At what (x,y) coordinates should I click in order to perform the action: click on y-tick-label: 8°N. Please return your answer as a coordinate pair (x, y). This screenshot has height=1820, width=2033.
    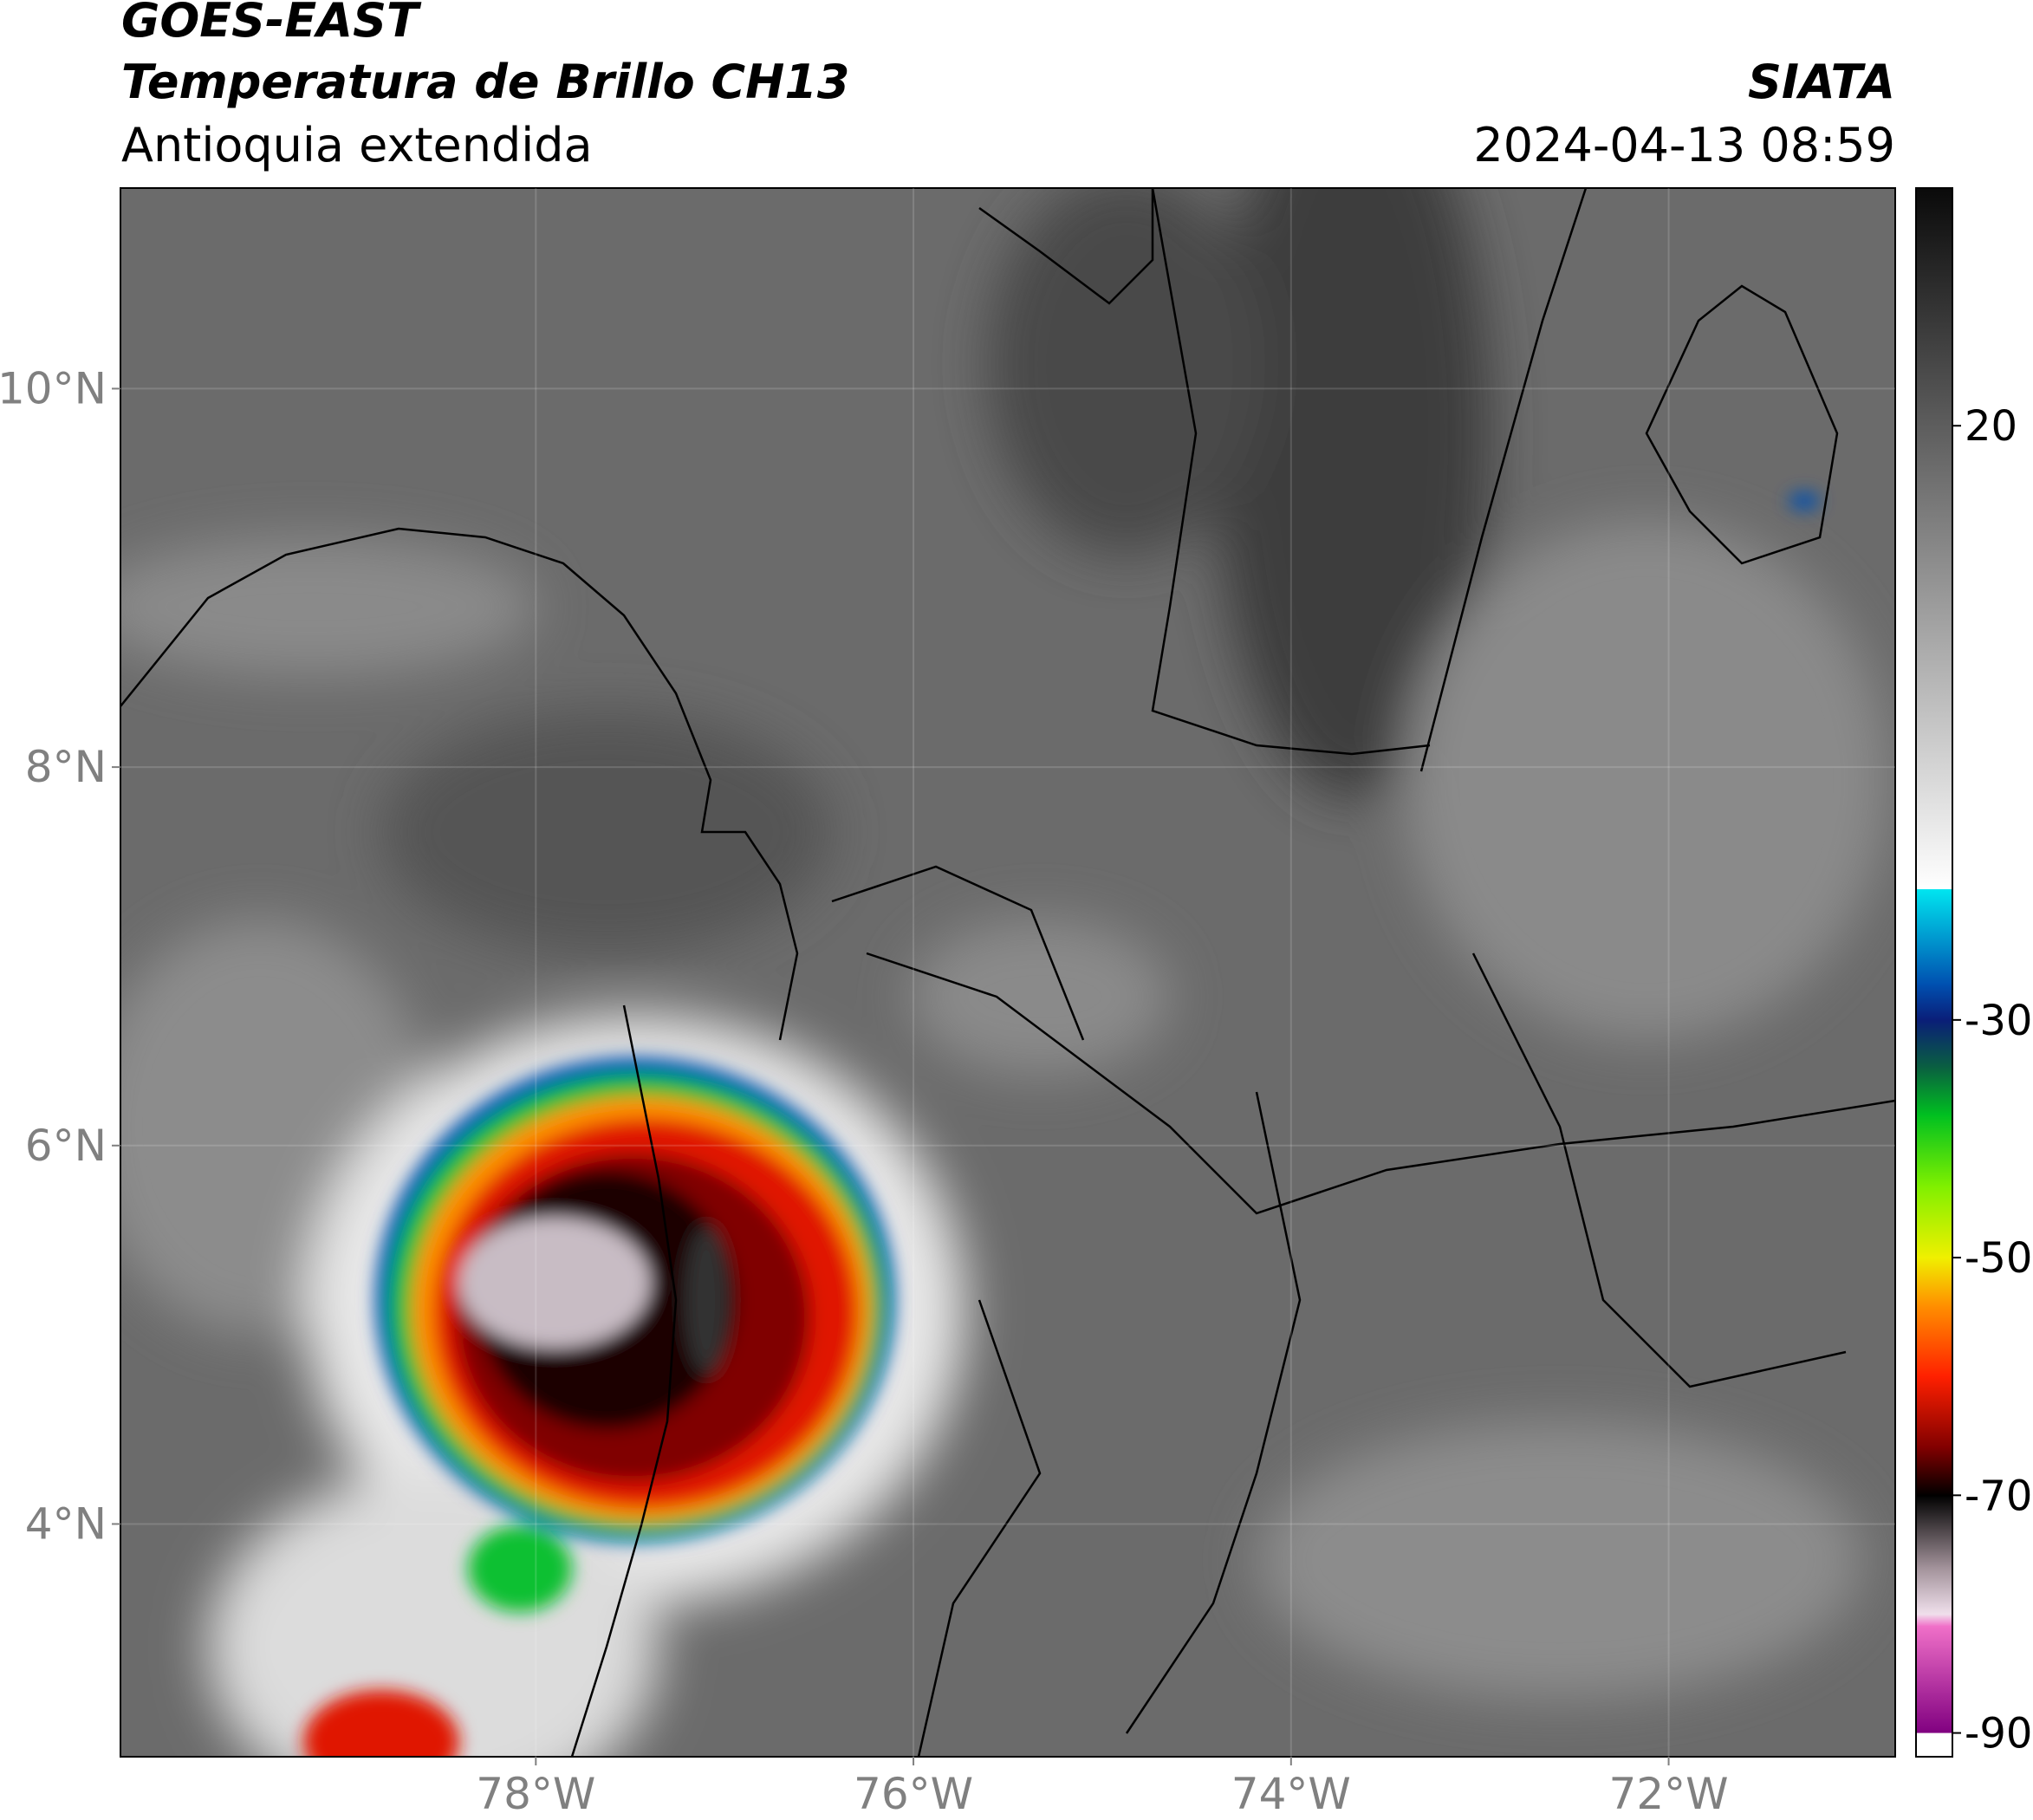
    Looking at the image, I should click on (66, 767).